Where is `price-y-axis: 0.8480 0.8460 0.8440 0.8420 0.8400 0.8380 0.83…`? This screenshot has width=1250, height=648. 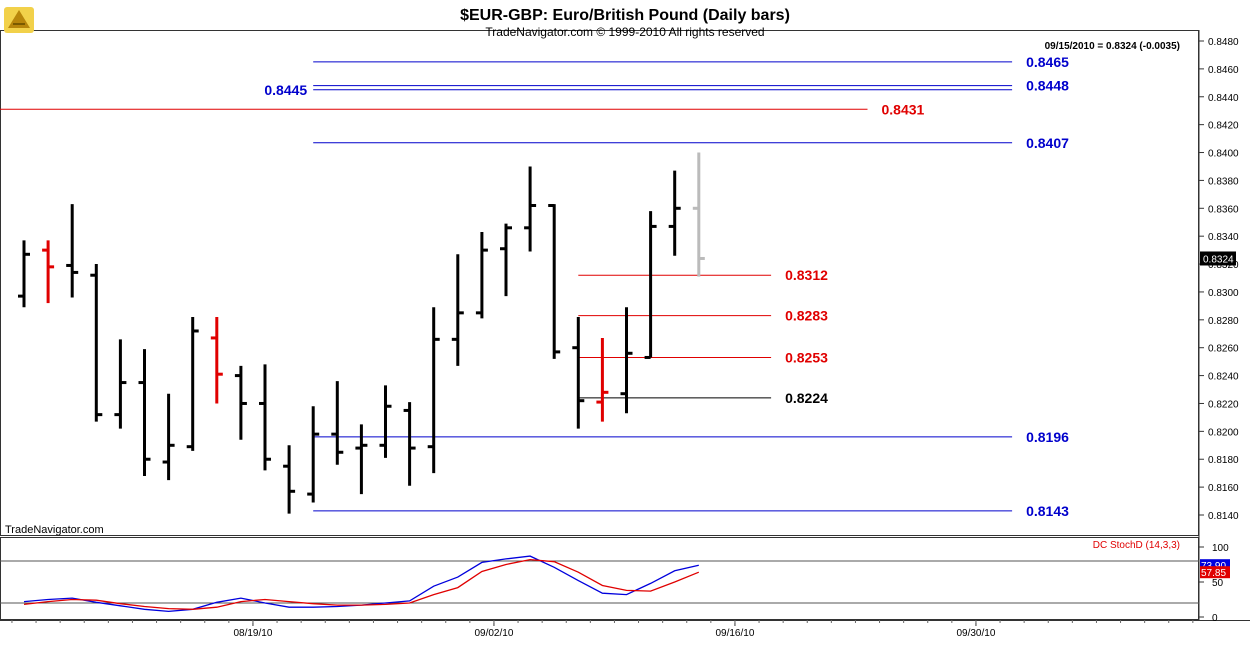
price-y-axis: 0.8480 0.8460 0.8440 0.8420 0.8400 0.8380 0.83… is located at coordinates (1219, 279).